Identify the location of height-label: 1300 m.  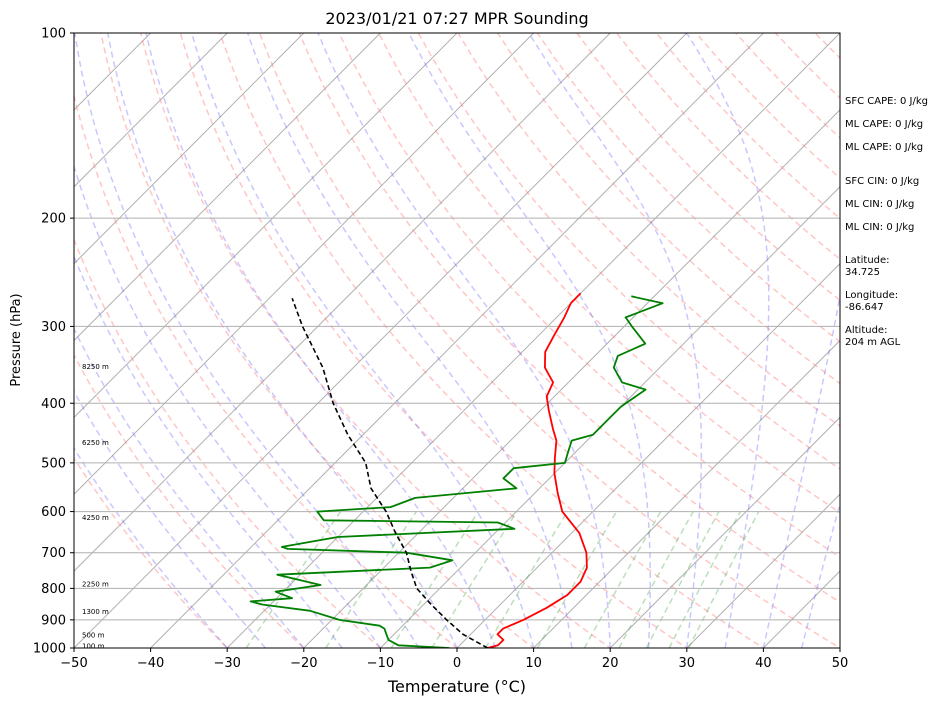
(95, 612).